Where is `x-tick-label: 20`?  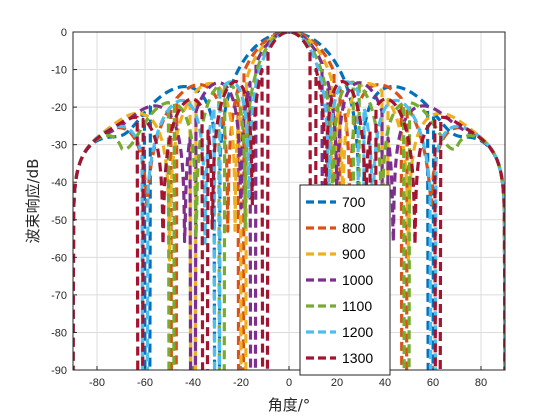
x-tick-label: 20 is located at coordinates (337, 383).